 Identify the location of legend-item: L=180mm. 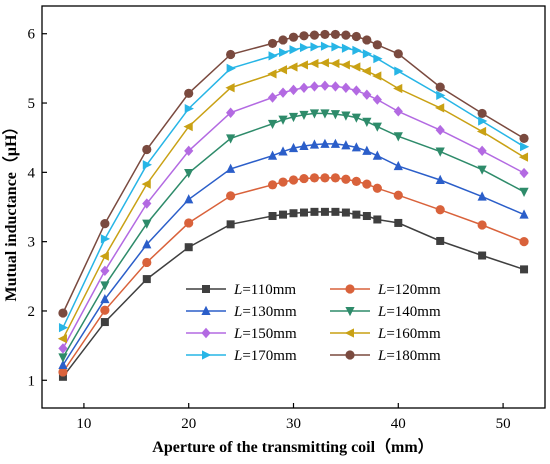
(385, 356).